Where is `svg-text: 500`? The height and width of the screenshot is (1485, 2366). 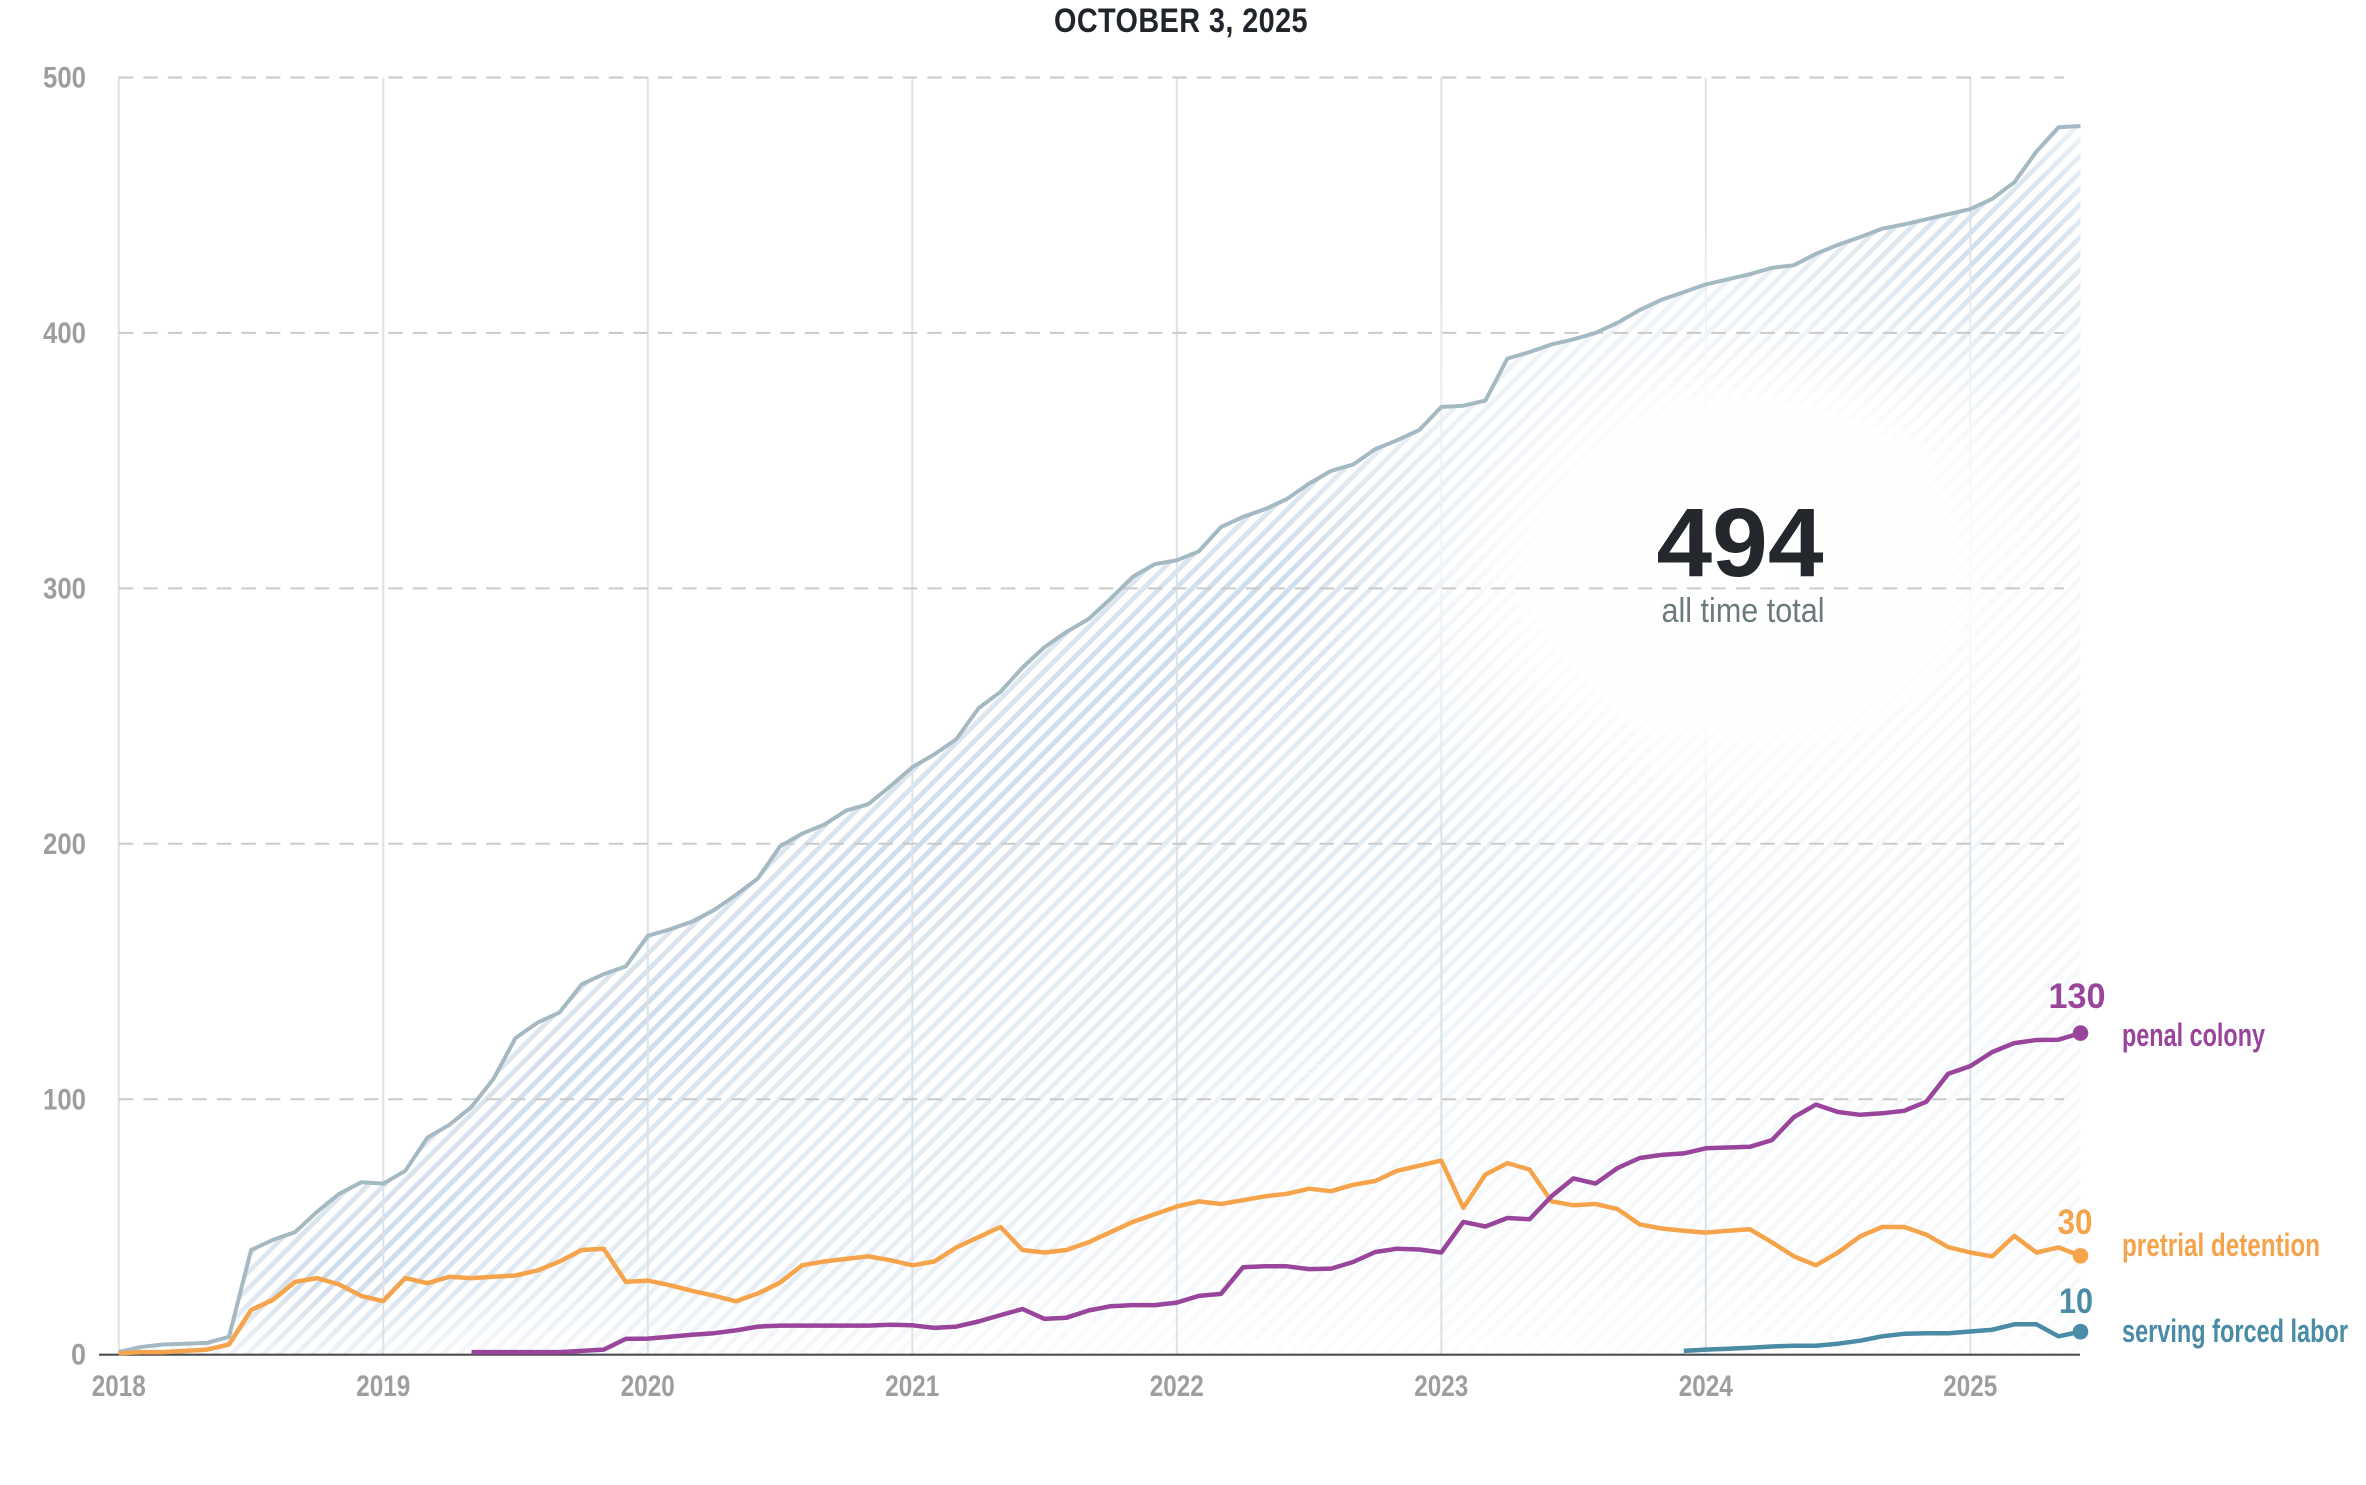
svg-text: 500 is located at coordinates (64, 78).